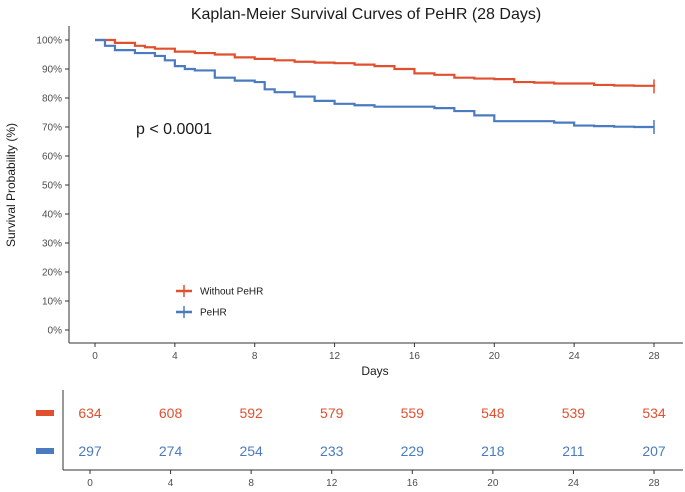 This screenshot has width=685, height=492. What do you see at coordinates (171, 413) in the screenshot?
I see `risk-count: 608` at bounding box center [171, 413].